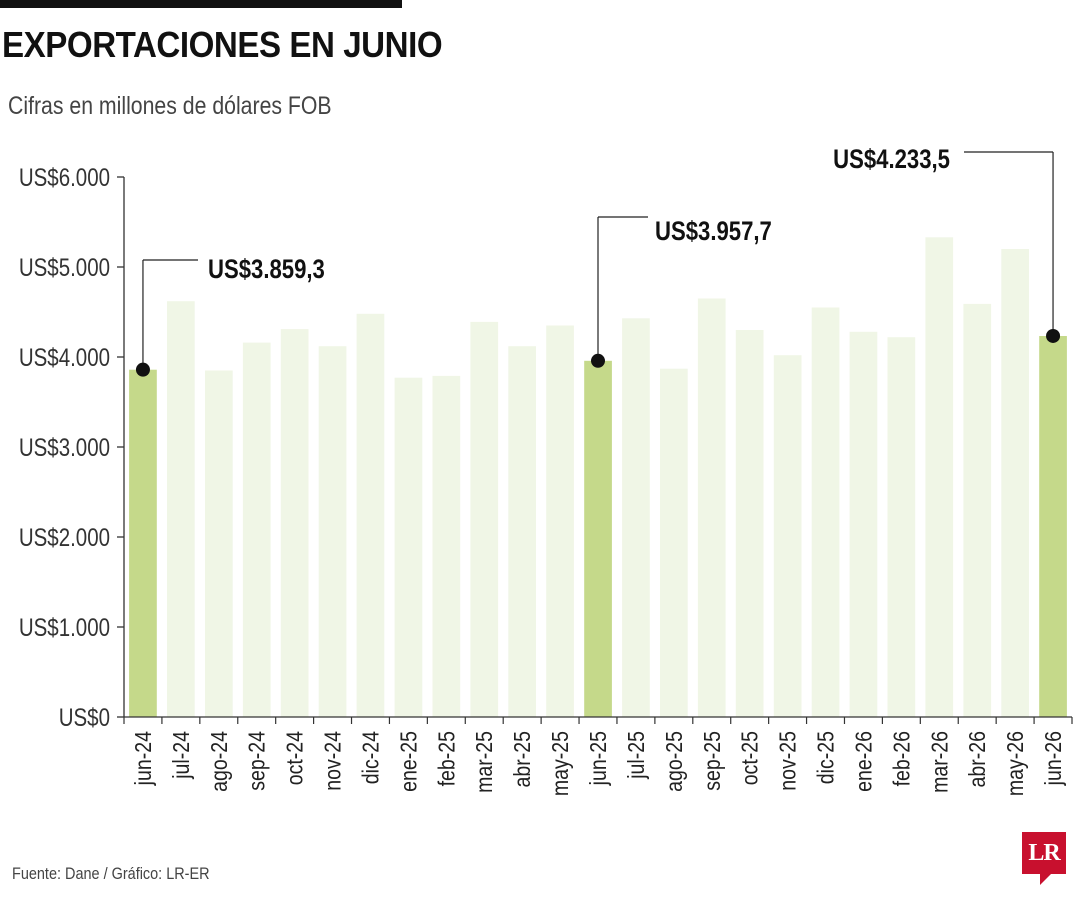  Describe the element at coordinates (674, 761) in the screenshot. I see `x-tick-label-ago-25: ago-25` at that location.